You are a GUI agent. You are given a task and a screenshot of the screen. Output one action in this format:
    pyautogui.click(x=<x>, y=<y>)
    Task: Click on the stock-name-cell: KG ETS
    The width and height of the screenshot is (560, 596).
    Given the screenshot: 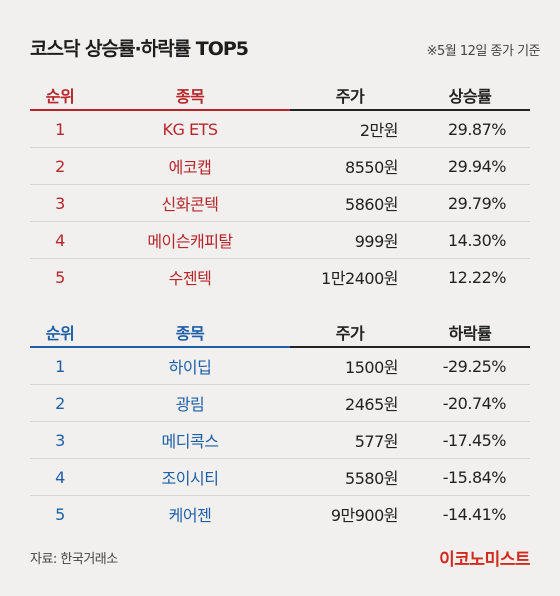 What is the action you would take?
    pyautogui.click(x=190, y=129)
    